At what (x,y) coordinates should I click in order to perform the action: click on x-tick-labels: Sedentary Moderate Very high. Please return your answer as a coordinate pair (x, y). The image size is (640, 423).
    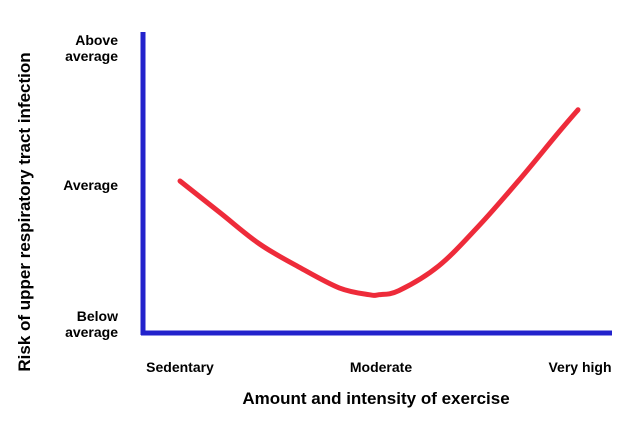
    Looking at the image, I should click on (378, 367).